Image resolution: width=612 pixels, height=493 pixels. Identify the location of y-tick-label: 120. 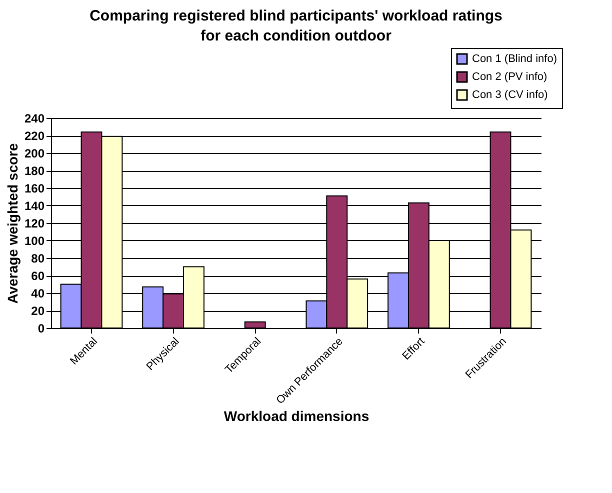
(34, 223).